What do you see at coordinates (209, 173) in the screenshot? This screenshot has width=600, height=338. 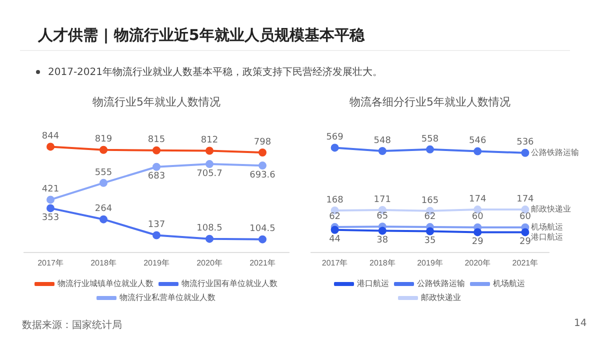 I see `data-label: 705.7` at bounding box center [209, 173].